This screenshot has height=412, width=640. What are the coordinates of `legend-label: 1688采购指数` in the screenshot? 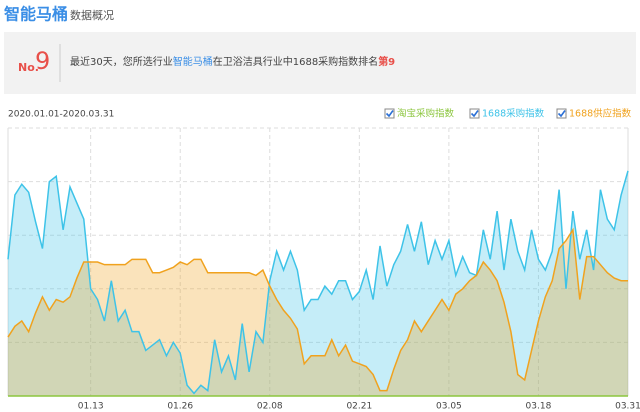 It's located at (513, 114).